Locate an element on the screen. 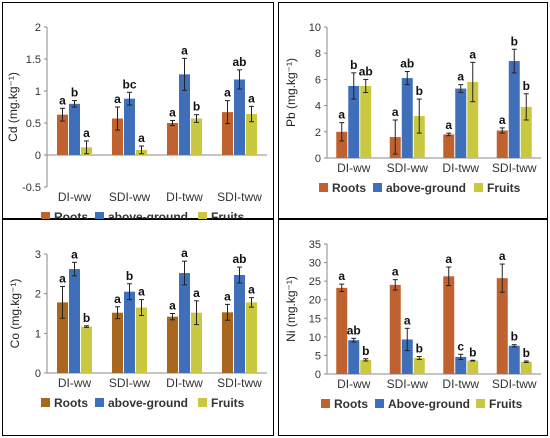  y-tick-label: 30 is located at coordinates (315, 264).